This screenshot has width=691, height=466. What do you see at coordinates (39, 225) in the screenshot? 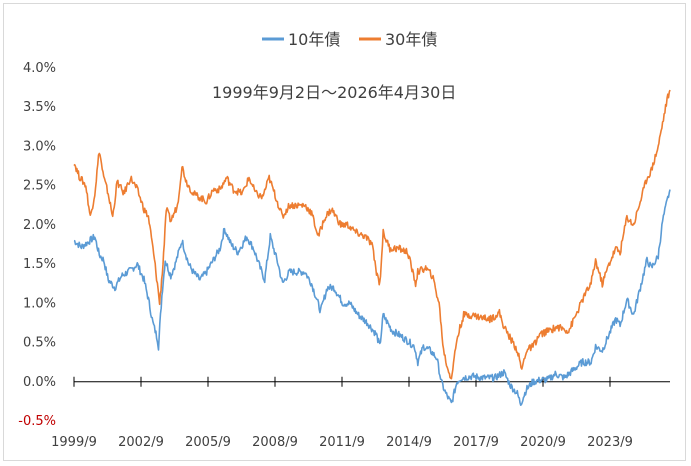
I see `y-tick-label: 2.0%` at bounding box center [39, 225].